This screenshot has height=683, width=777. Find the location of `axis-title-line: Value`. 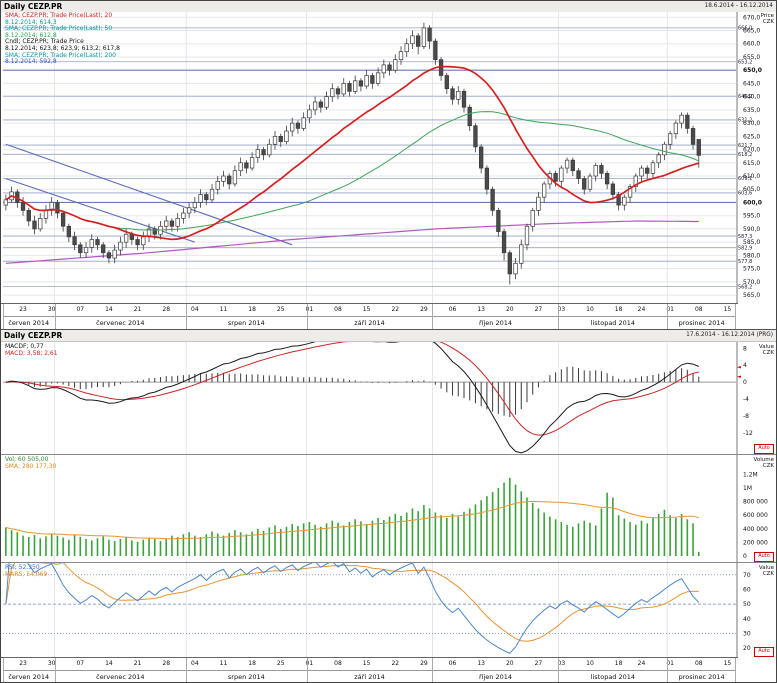

axis-title-line: Value is located at coordinates (766, 347).